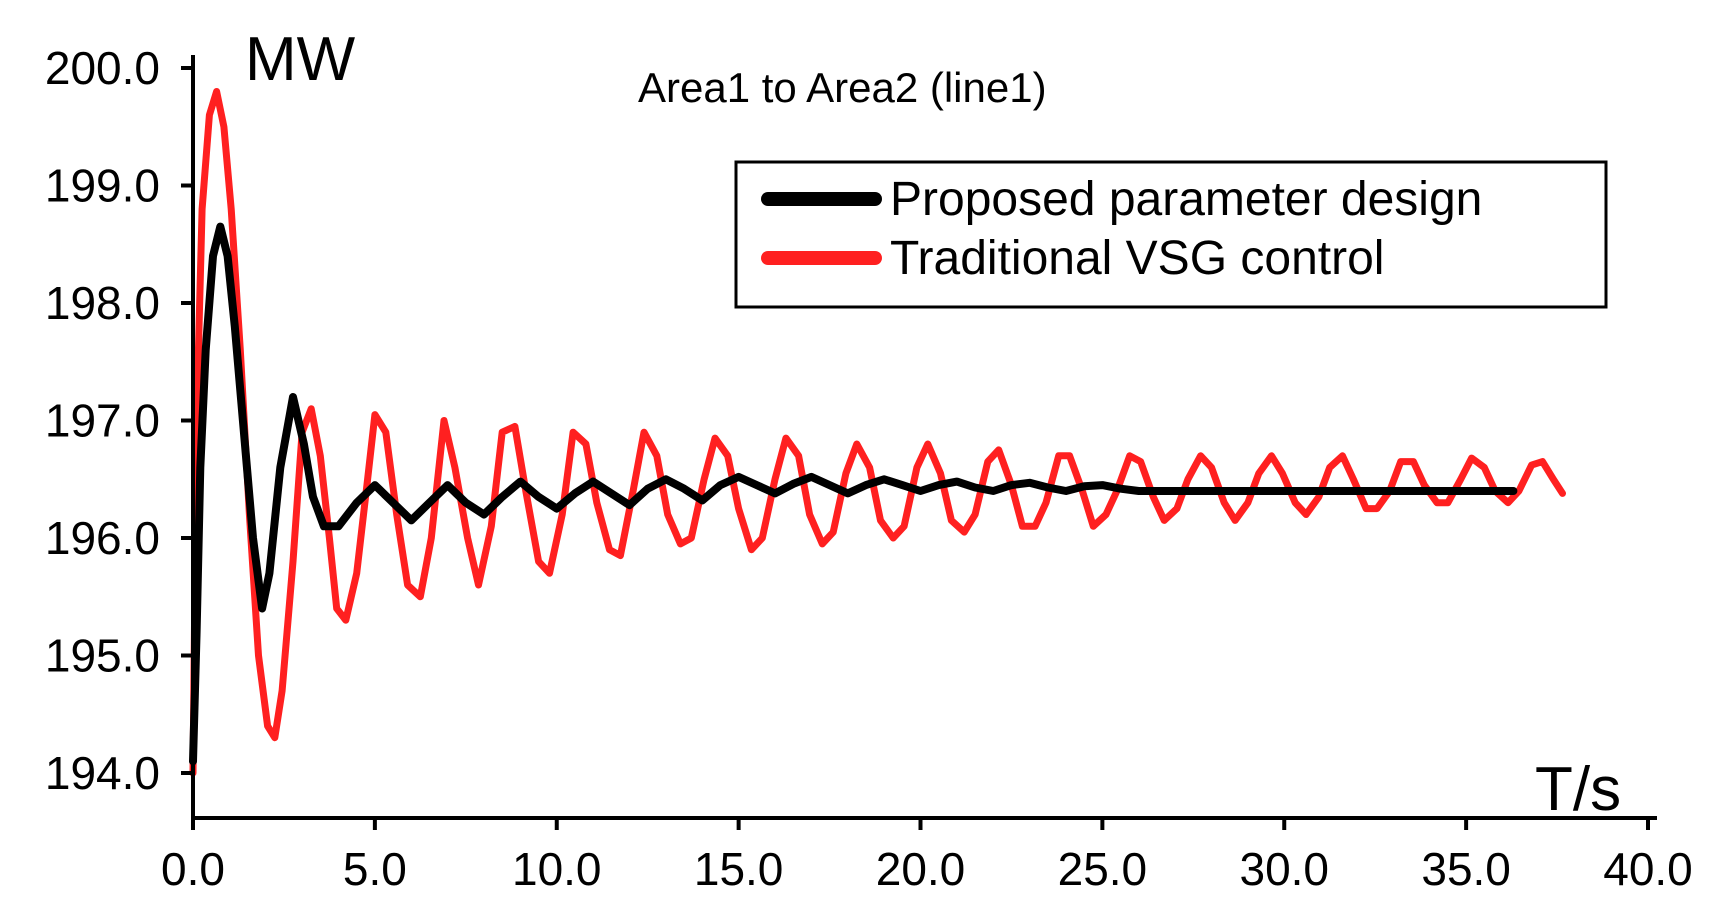 This screenshot has height=912, width=1725. Describe the element at coordinates (102, 773) in the screenshot. I see `y-tick-label: 194.0` at that location.